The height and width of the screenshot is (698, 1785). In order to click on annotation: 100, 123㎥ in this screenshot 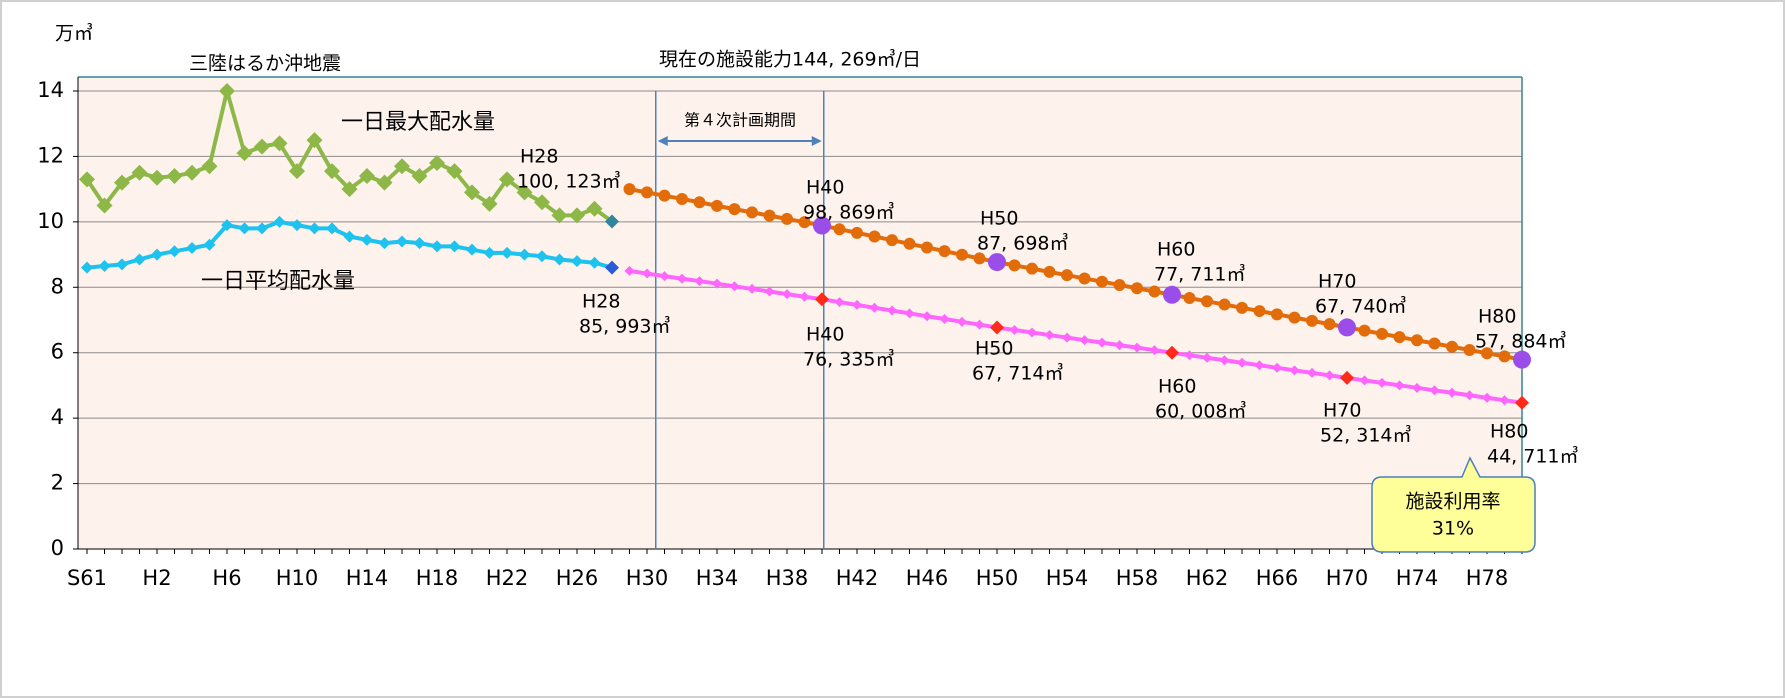, I will do `click(569, 182)`.